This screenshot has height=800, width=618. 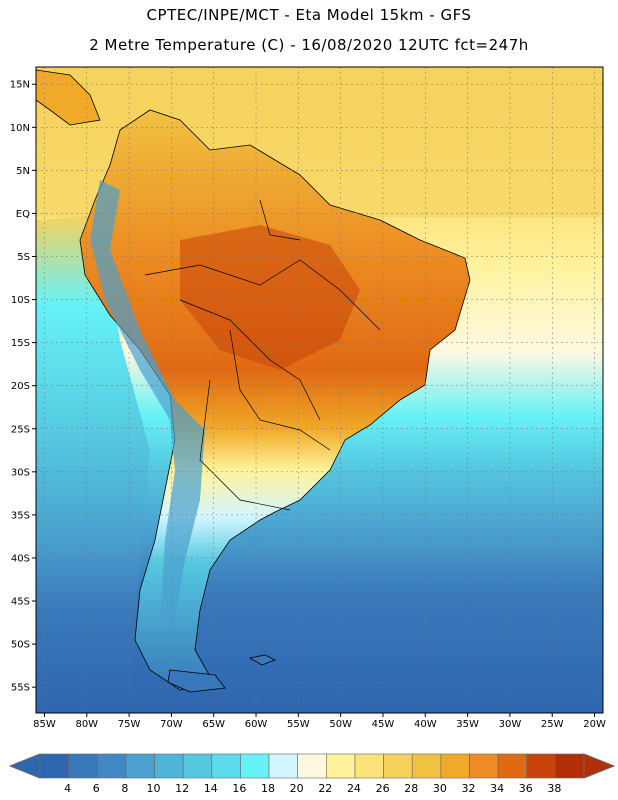 I want to click on lon-tick-label: 35W, so click(x=467, y=724).